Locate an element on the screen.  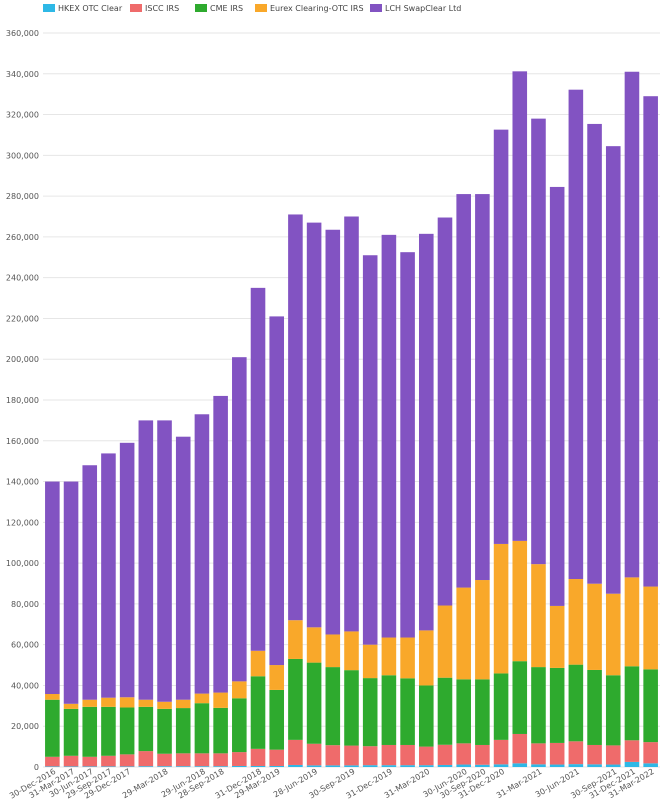
y-tick-label: 220,000 is located at coordinates (22, 318).